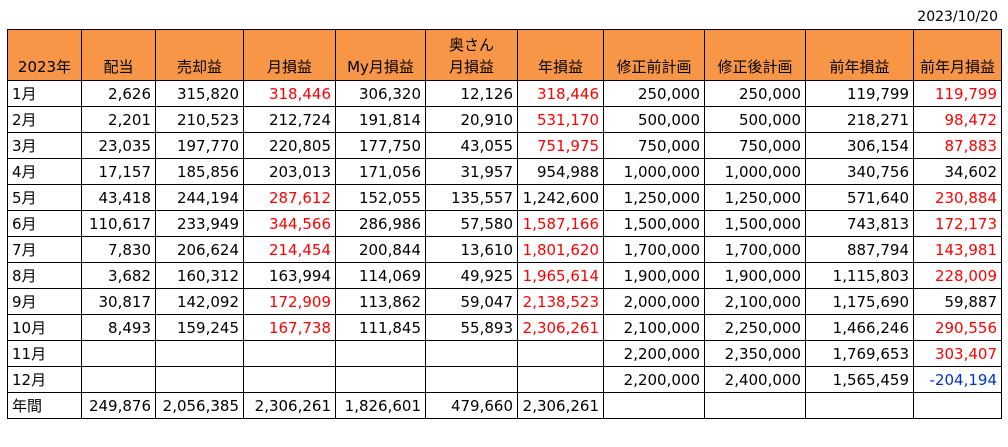  What do you see at coordinates (380, 301) in the screenshot?
I see `table-cell: 113,862` at bounding box center [380, 301].